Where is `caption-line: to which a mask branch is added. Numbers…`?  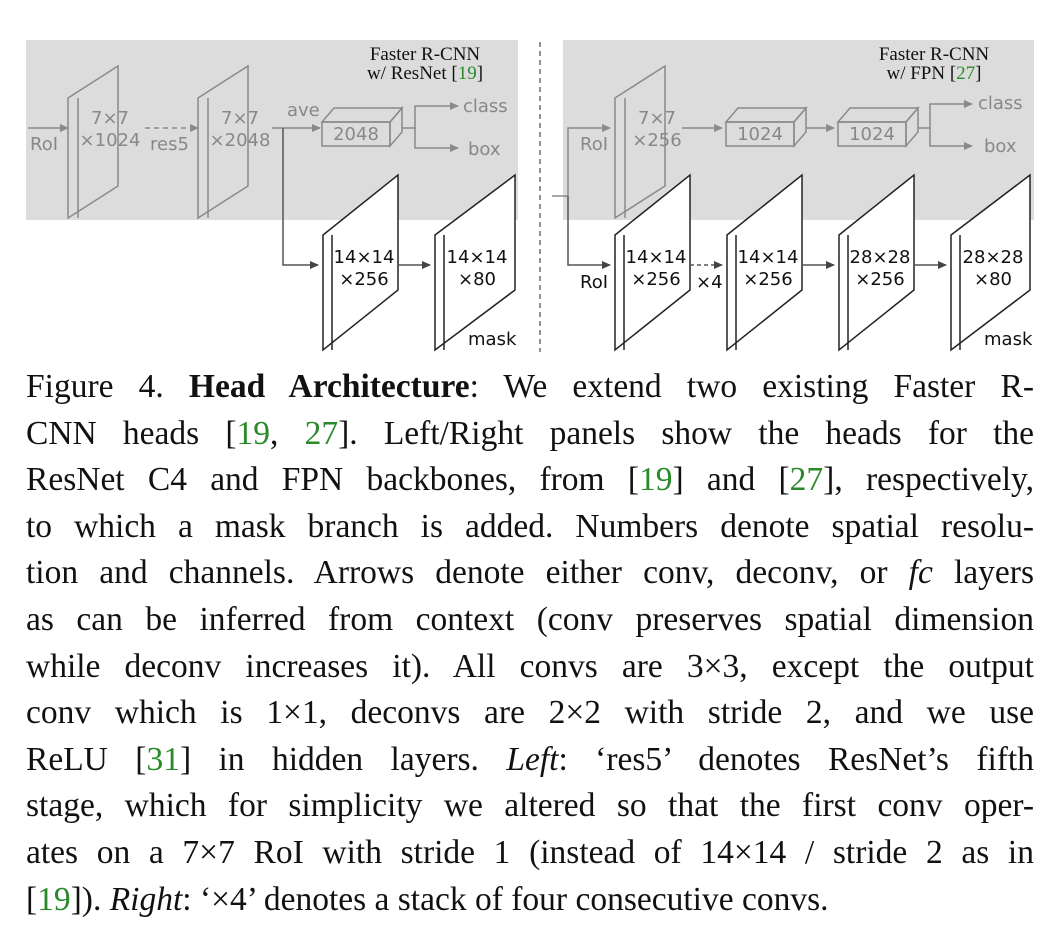 caption-line: to which a mask branch is added. Numbers… is located at coordinates (530, 526).